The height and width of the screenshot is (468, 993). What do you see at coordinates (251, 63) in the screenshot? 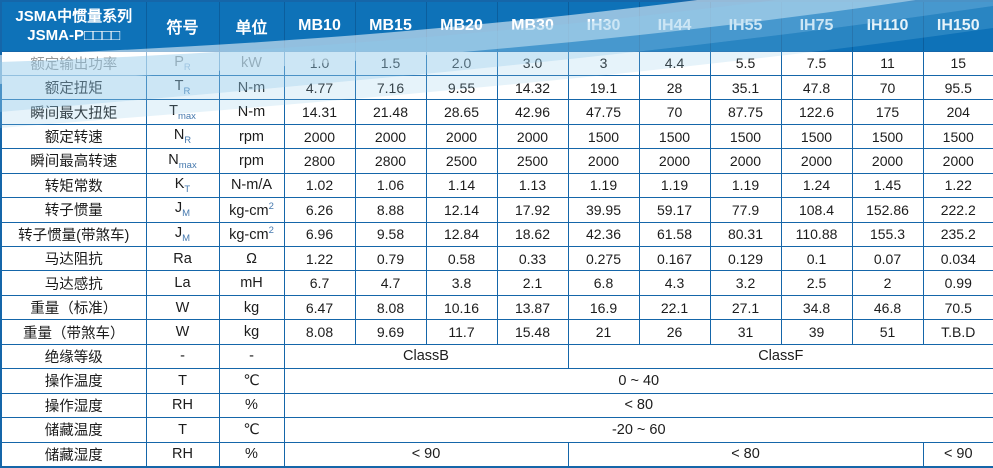
I see `unit-cell: kW` at bounding box center [251, 63].